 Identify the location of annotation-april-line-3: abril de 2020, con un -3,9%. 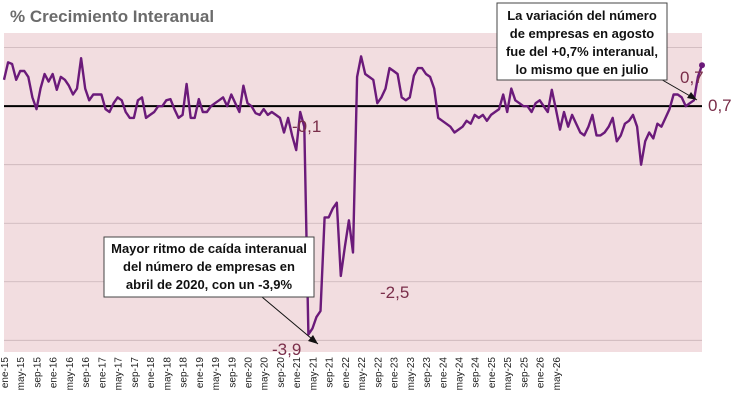
(209, 284).